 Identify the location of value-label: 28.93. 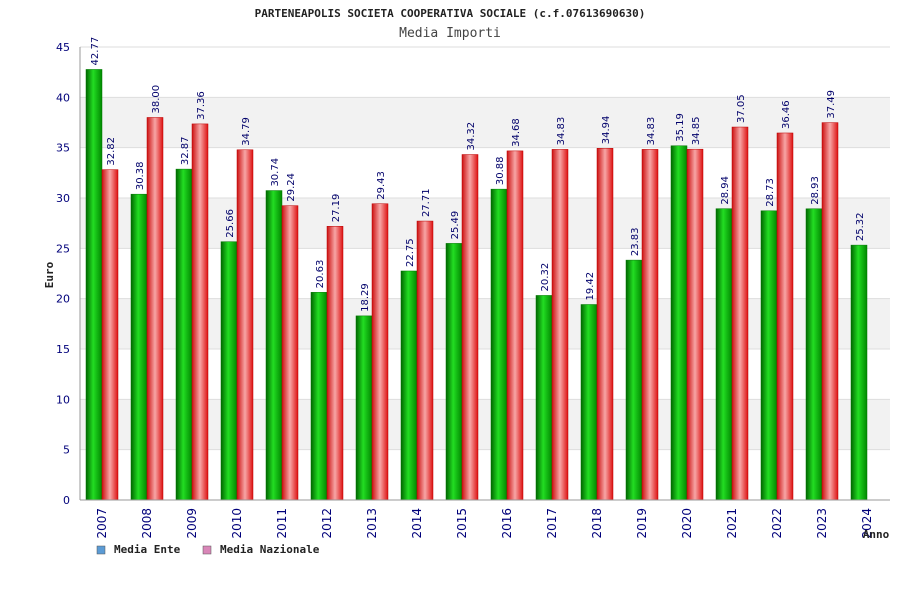
(815, 190).